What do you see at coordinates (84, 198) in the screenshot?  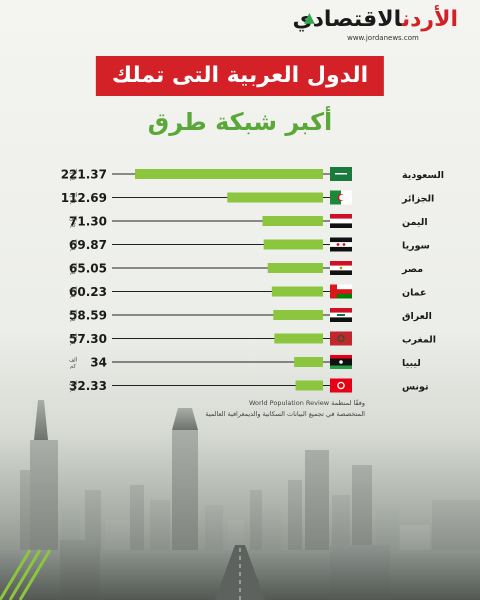 I see `value-label: 112.69` at bounding box center [84, 198].